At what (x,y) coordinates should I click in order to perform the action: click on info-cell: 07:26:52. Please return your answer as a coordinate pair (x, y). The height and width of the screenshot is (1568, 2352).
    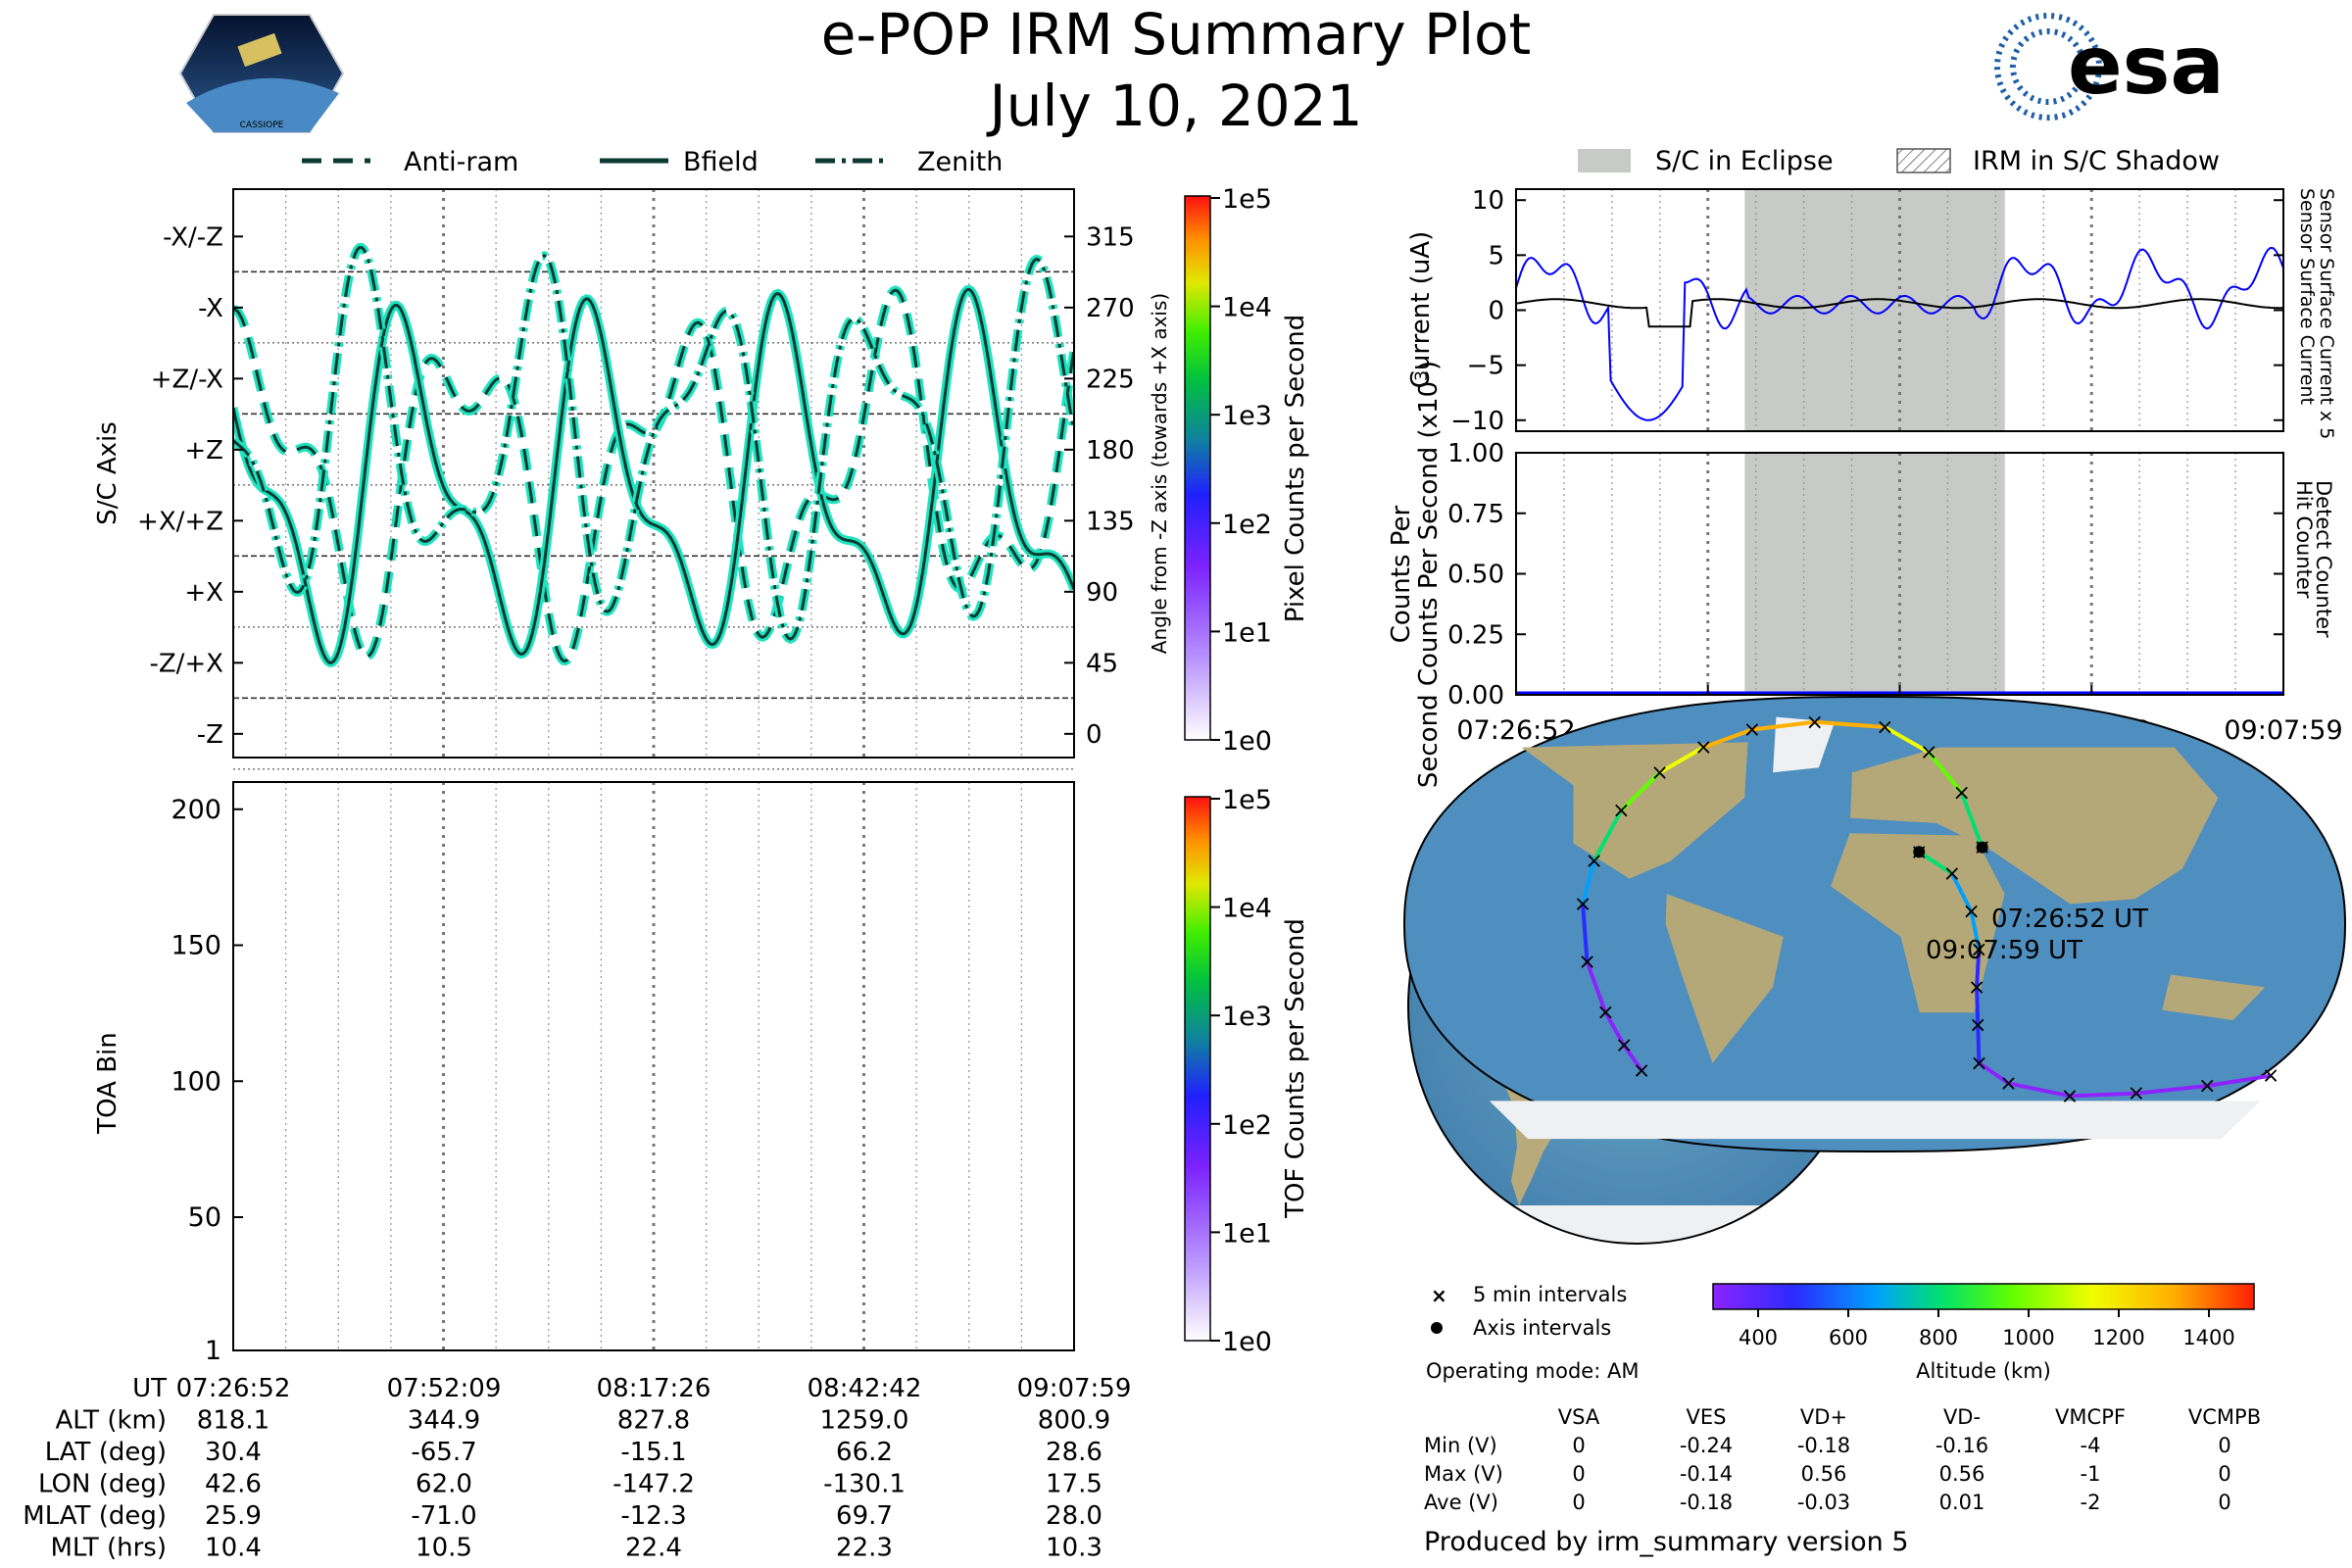
    Looking at the image, I should click on (233, 1388).